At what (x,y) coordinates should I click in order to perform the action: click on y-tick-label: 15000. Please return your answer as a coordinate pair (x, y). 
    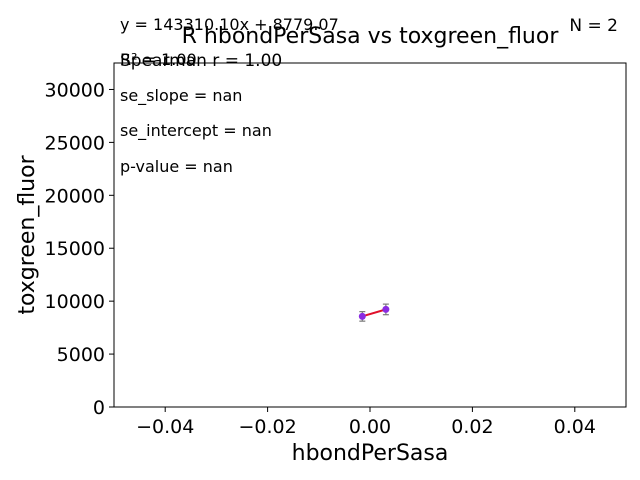
    Looking at the image, I should click on (75, 249).